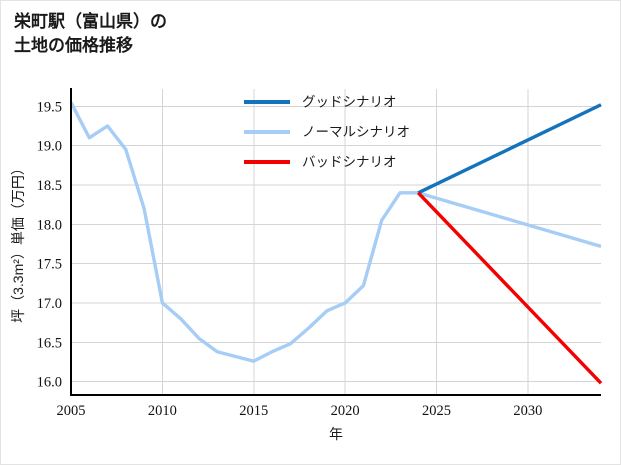 The width and height of the screenshot is (621, 465). What do you see at coordinates (436, 411) in the screenshot?
I see `x-tick-label: 2025` at bounding box center [436, 411].